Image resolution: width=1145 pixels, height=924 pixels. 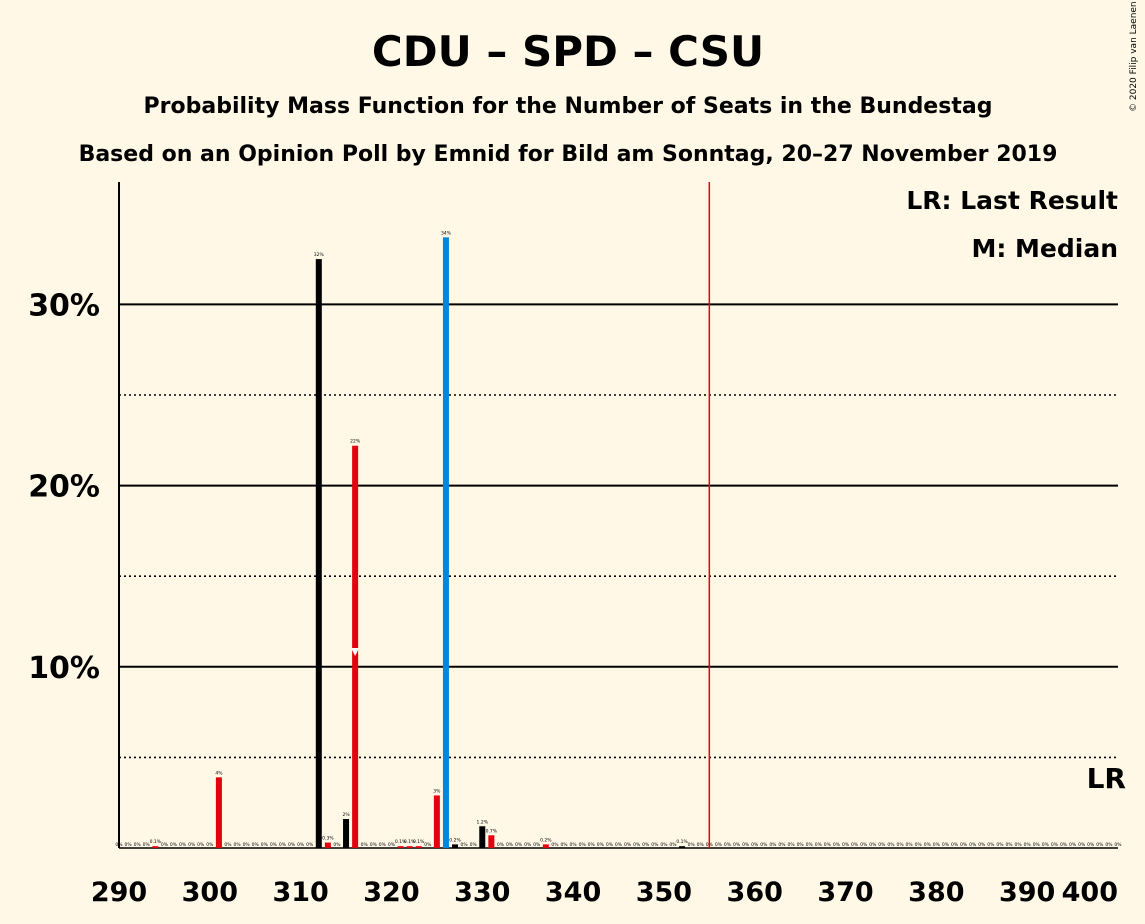 I want to click on zero-label-seat-336: 0%, so click(x=537, y=845).